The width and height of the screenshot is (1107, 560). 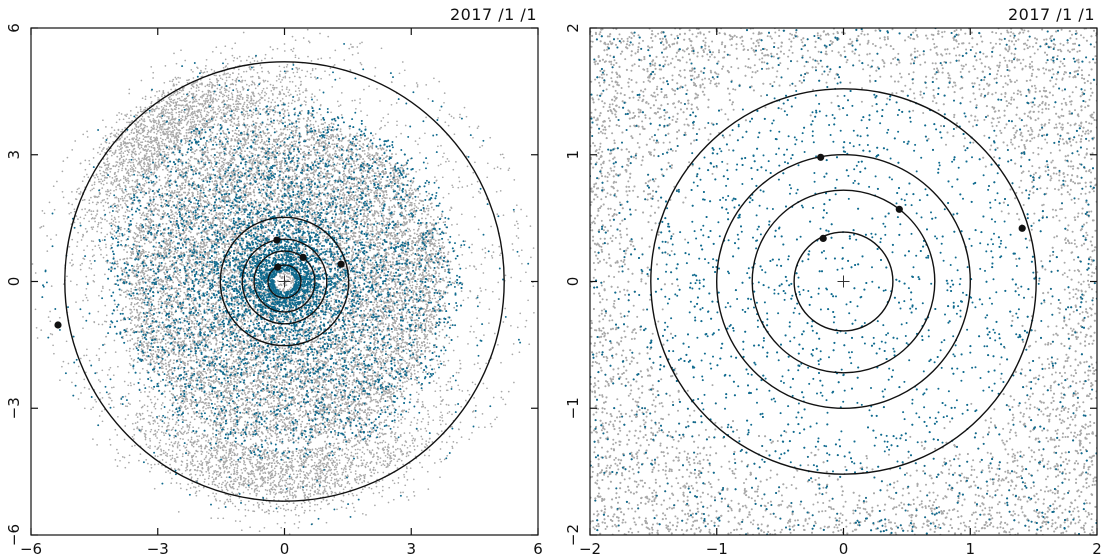 I want to click on right-center-marker, so click(x=843, y=281).